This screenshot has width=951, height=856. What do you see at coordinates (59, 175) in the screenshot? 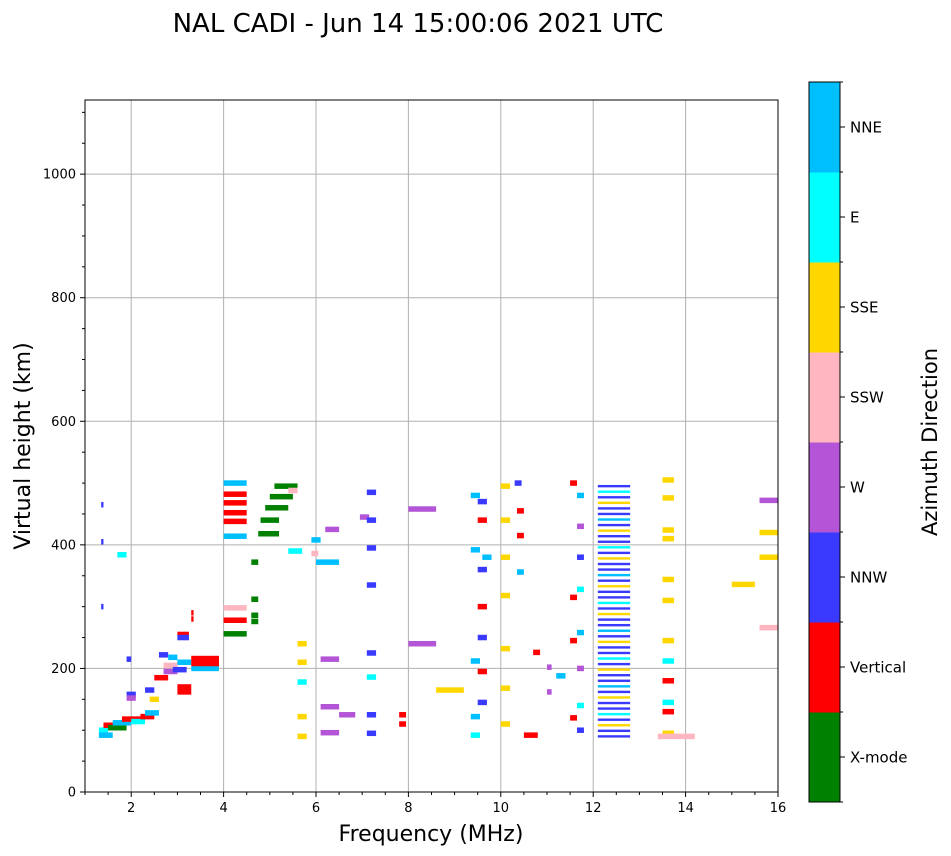
I see `y-tick-label: 1000` at bounding box center [59, 175].